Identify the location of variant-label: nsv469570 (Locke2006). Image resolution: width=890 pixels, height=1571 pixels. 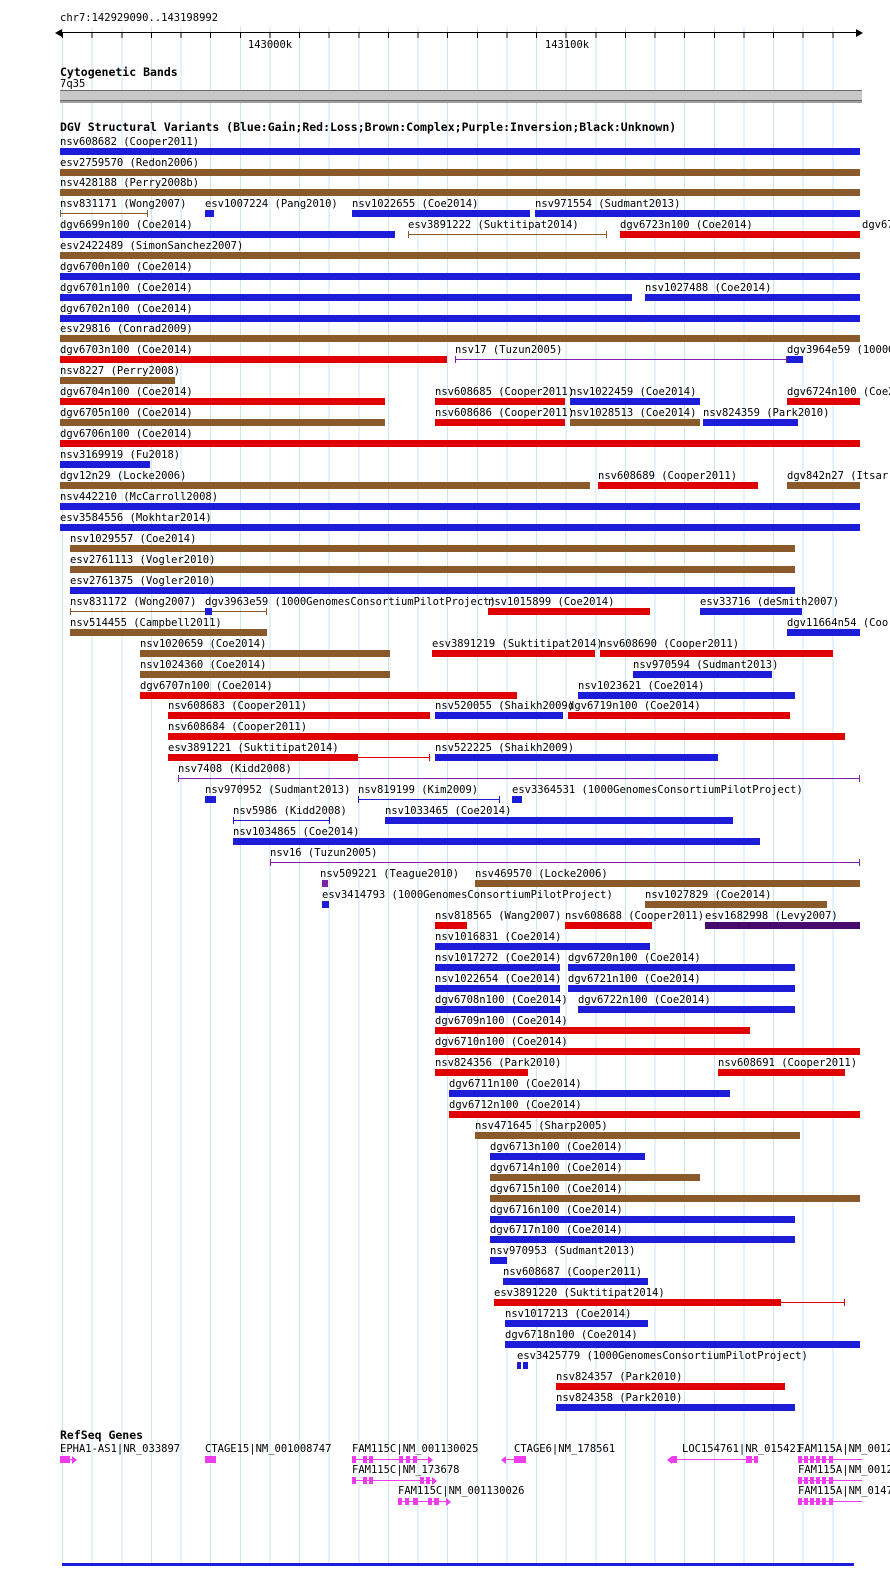
(541, 874).